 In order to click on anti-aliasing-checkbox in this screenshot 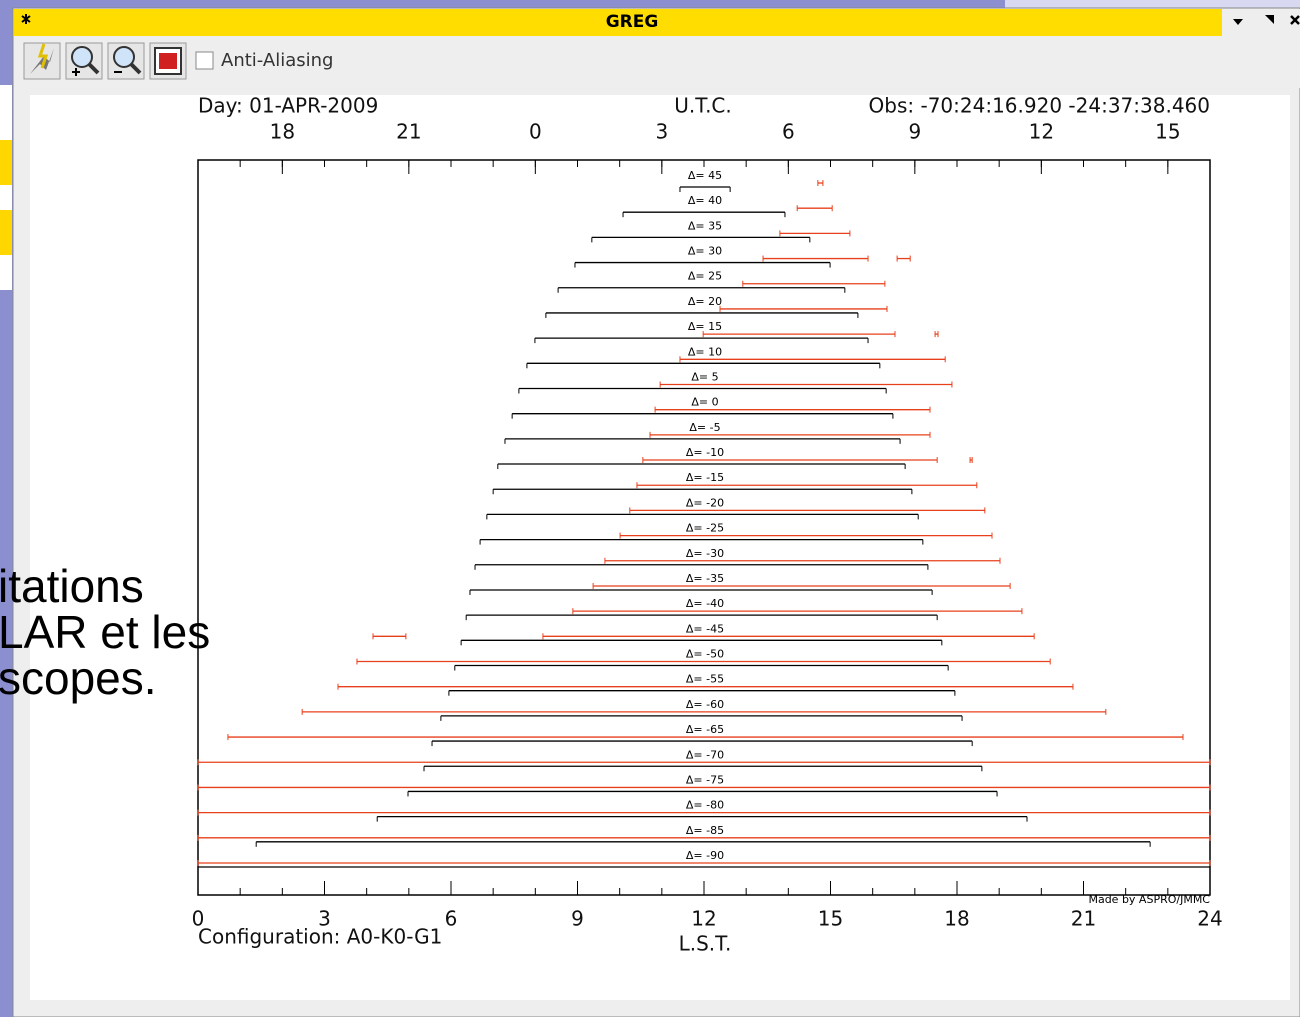, I will do `click(204, 60)`.